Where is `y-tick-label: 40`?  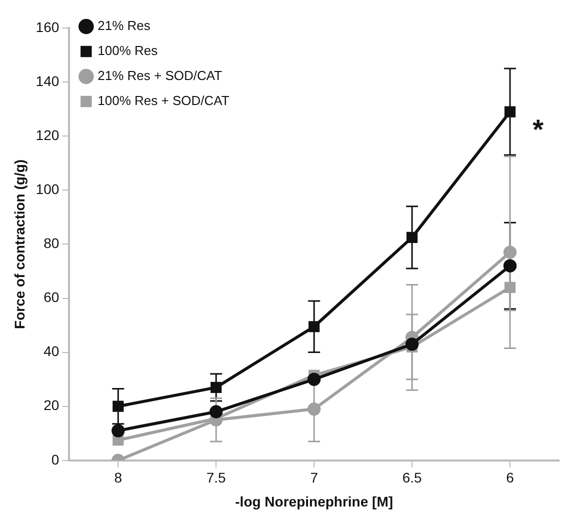 y-tick-label: 40 is located at coordinates (52, 351).